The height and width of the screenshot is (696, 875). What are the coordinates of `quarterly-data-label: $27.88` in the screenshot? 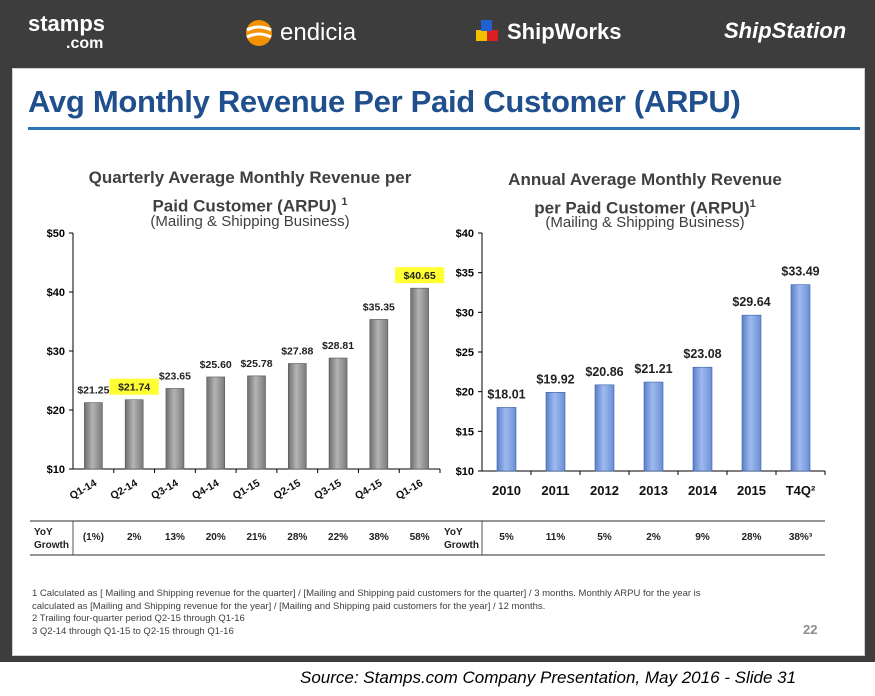 It's located at (297, 352).